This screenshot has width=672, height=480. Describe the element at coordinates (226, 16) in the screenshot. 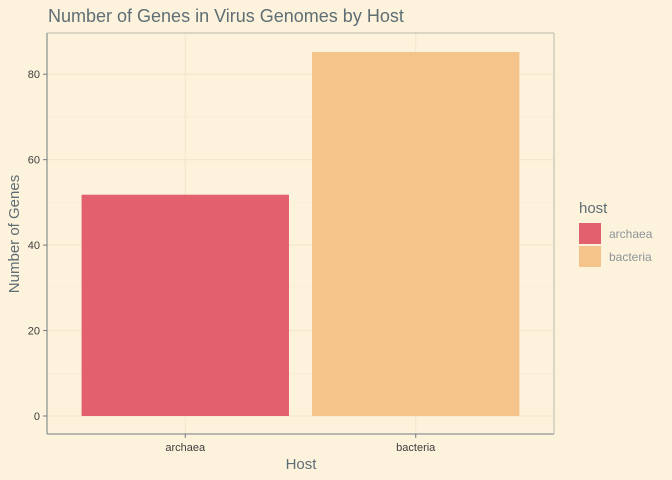

I see `chart-title: Number of Genes in Virus Genomes by Host` at that location.